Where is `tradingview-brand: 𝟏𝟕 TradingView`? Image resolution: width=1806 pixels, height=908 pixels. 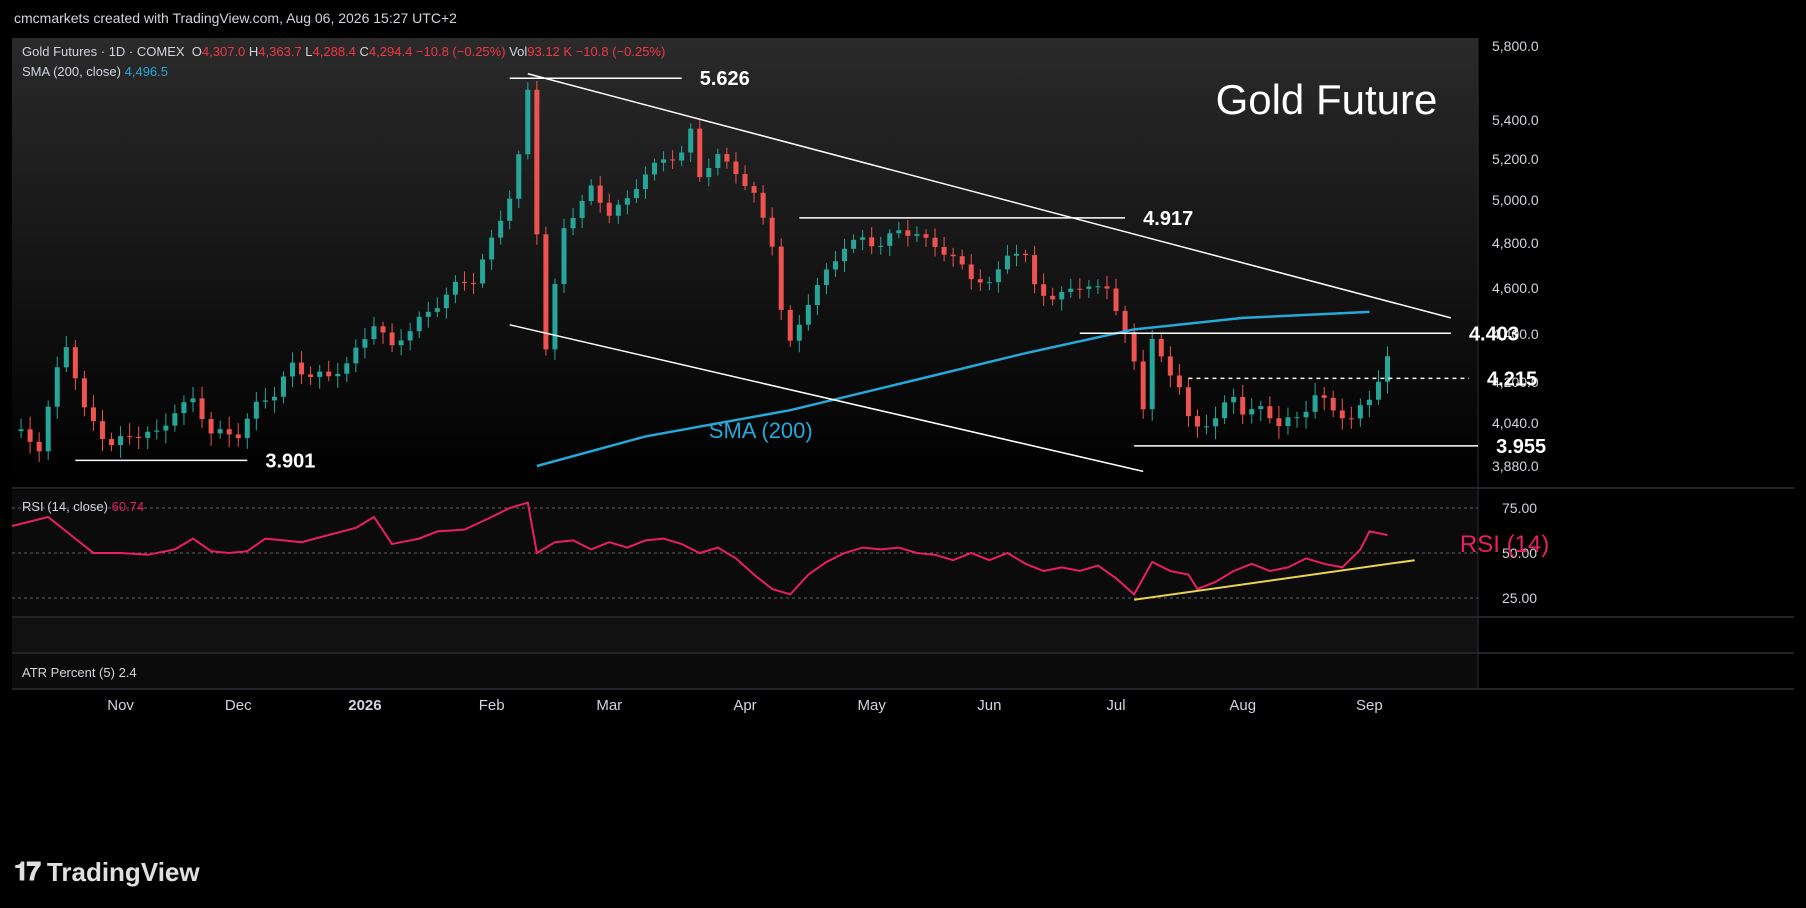
tradingview-brand: 𝟏𝟕 TradingView is located at coordinates (107, 872).